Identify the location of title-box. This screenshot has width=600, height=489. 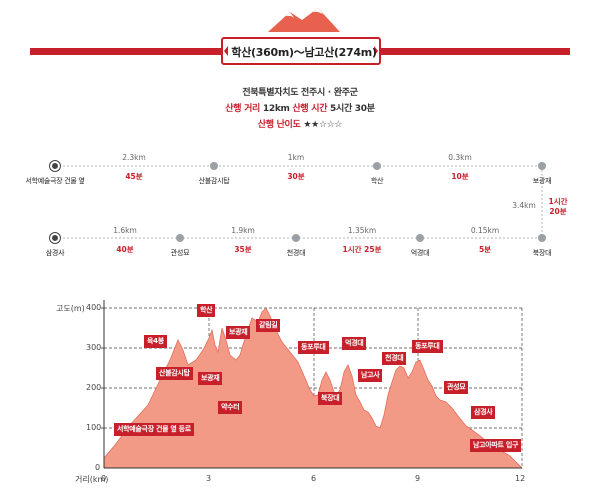
(301, 51).